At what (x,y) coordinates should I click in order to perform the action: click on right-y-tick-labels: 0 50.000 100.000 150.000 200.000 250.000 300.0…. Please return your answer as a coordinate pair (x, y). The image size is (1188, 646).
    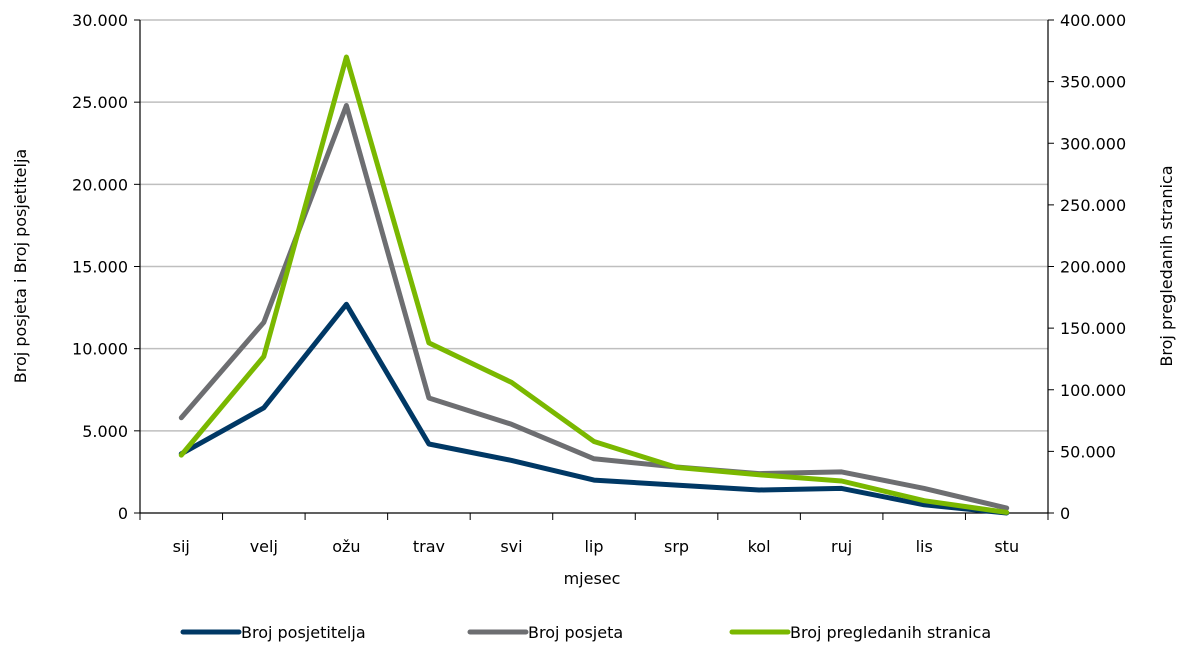
    Looking at the image, I should click on (1087, 267).